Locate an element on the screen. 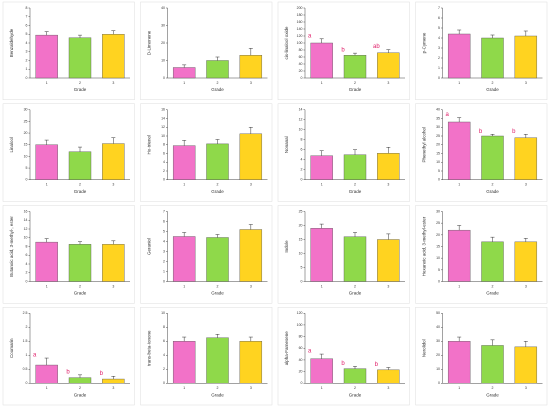 This screenshot has width=550, height=407. y-axis-label: trans-beta-Ionone is located at coordinates (149, 348).